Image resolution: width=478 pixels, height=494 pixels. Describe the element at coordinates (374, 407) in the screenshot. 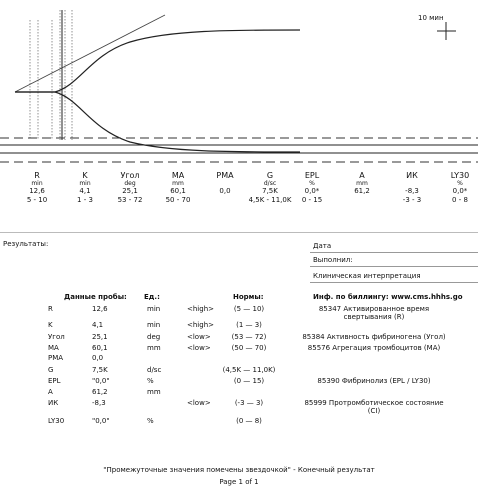

I see `row-billing: 85999 Протромботическое состояние (CI)` at that location.